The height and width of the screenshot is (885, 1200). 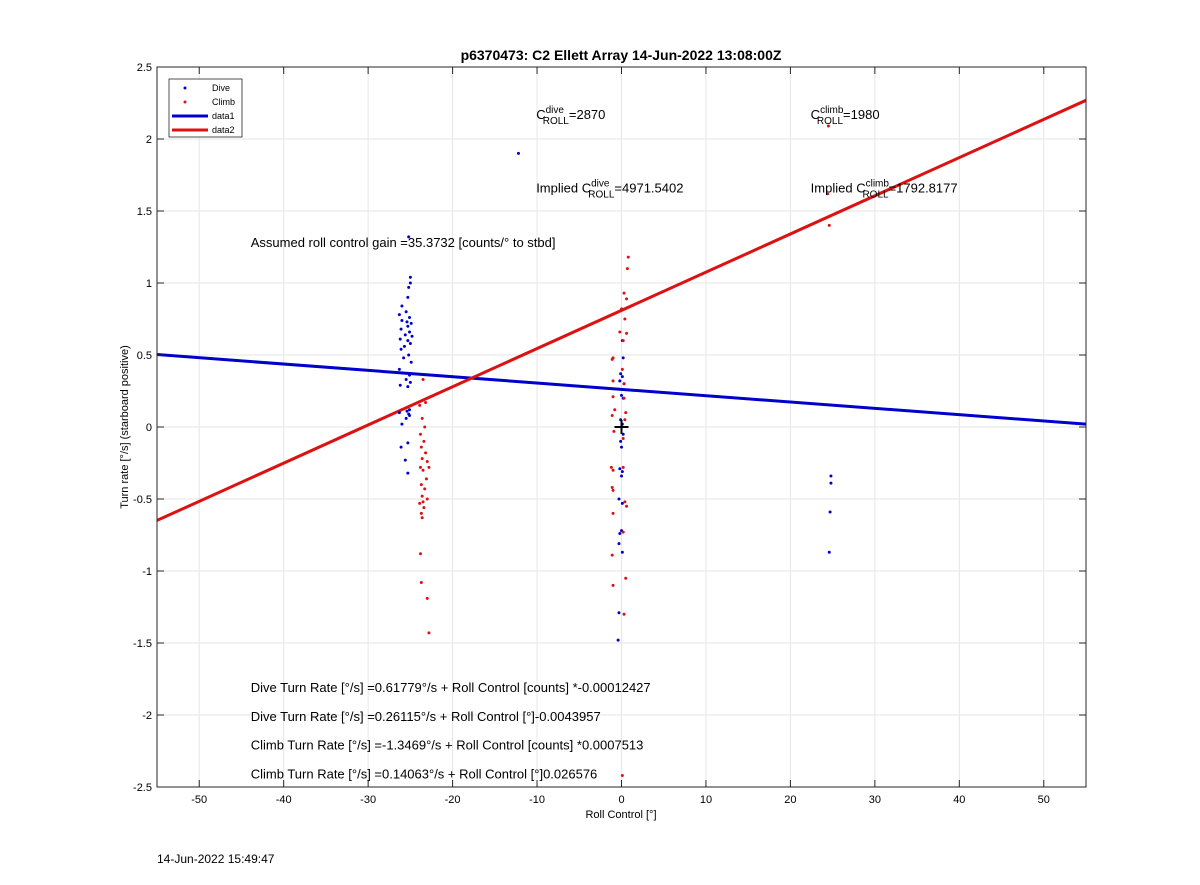 What do you see at coordinates (223, 116) in the screenshot?
I see `legend-label: data1` at bounding box center [223, 116].